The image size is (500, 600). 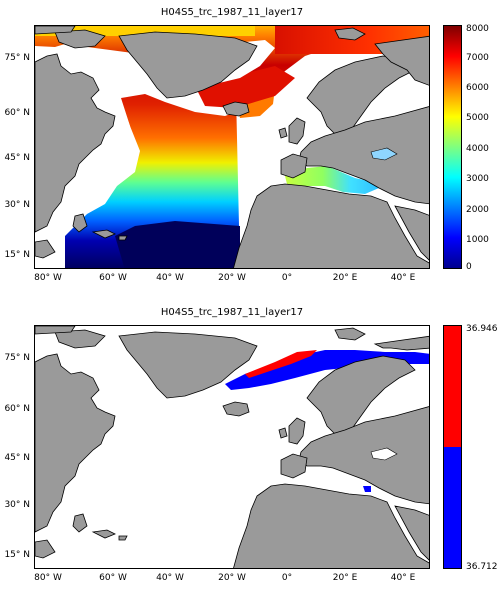 What do you see at coordinates (188, 65) in the screenshot?
I see `greenland-land` at bounding box center [188, 65].